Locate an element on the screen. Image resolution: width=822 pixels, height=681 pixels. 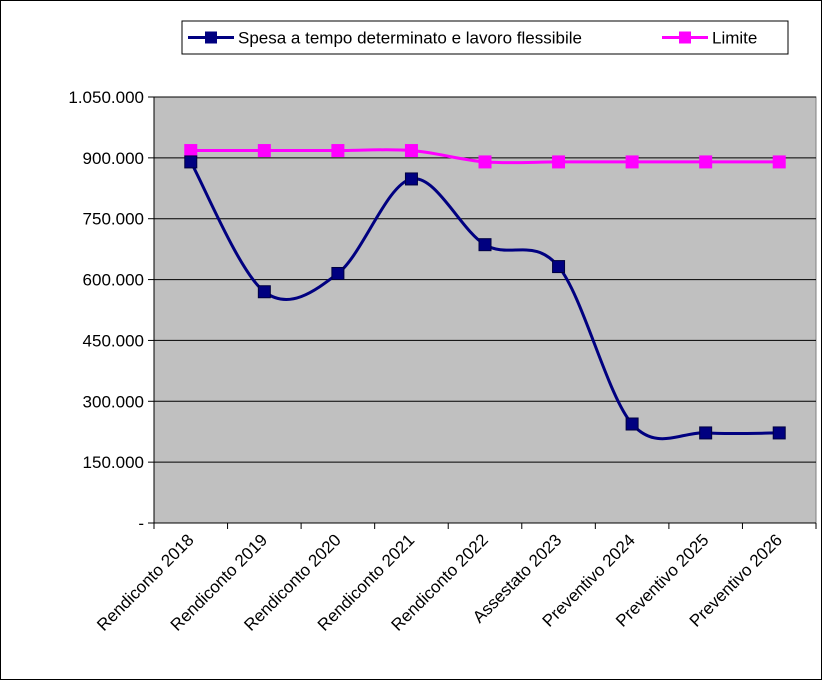
legend-label-1: Limite is located at coordinates (734, 38).